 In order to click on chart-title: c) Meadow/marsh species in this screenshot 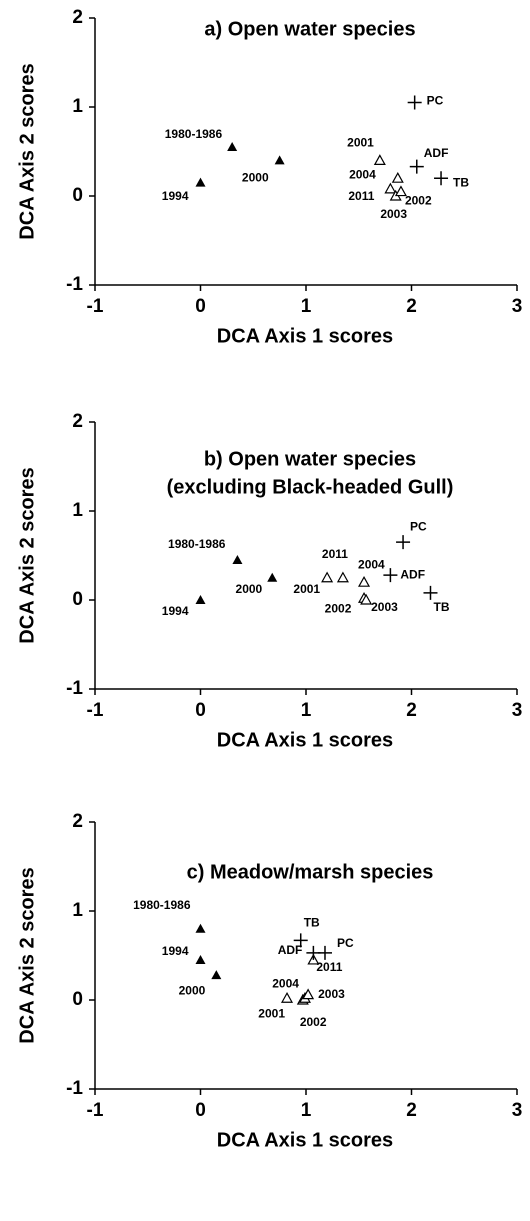, I will do `click(310, 872)`.